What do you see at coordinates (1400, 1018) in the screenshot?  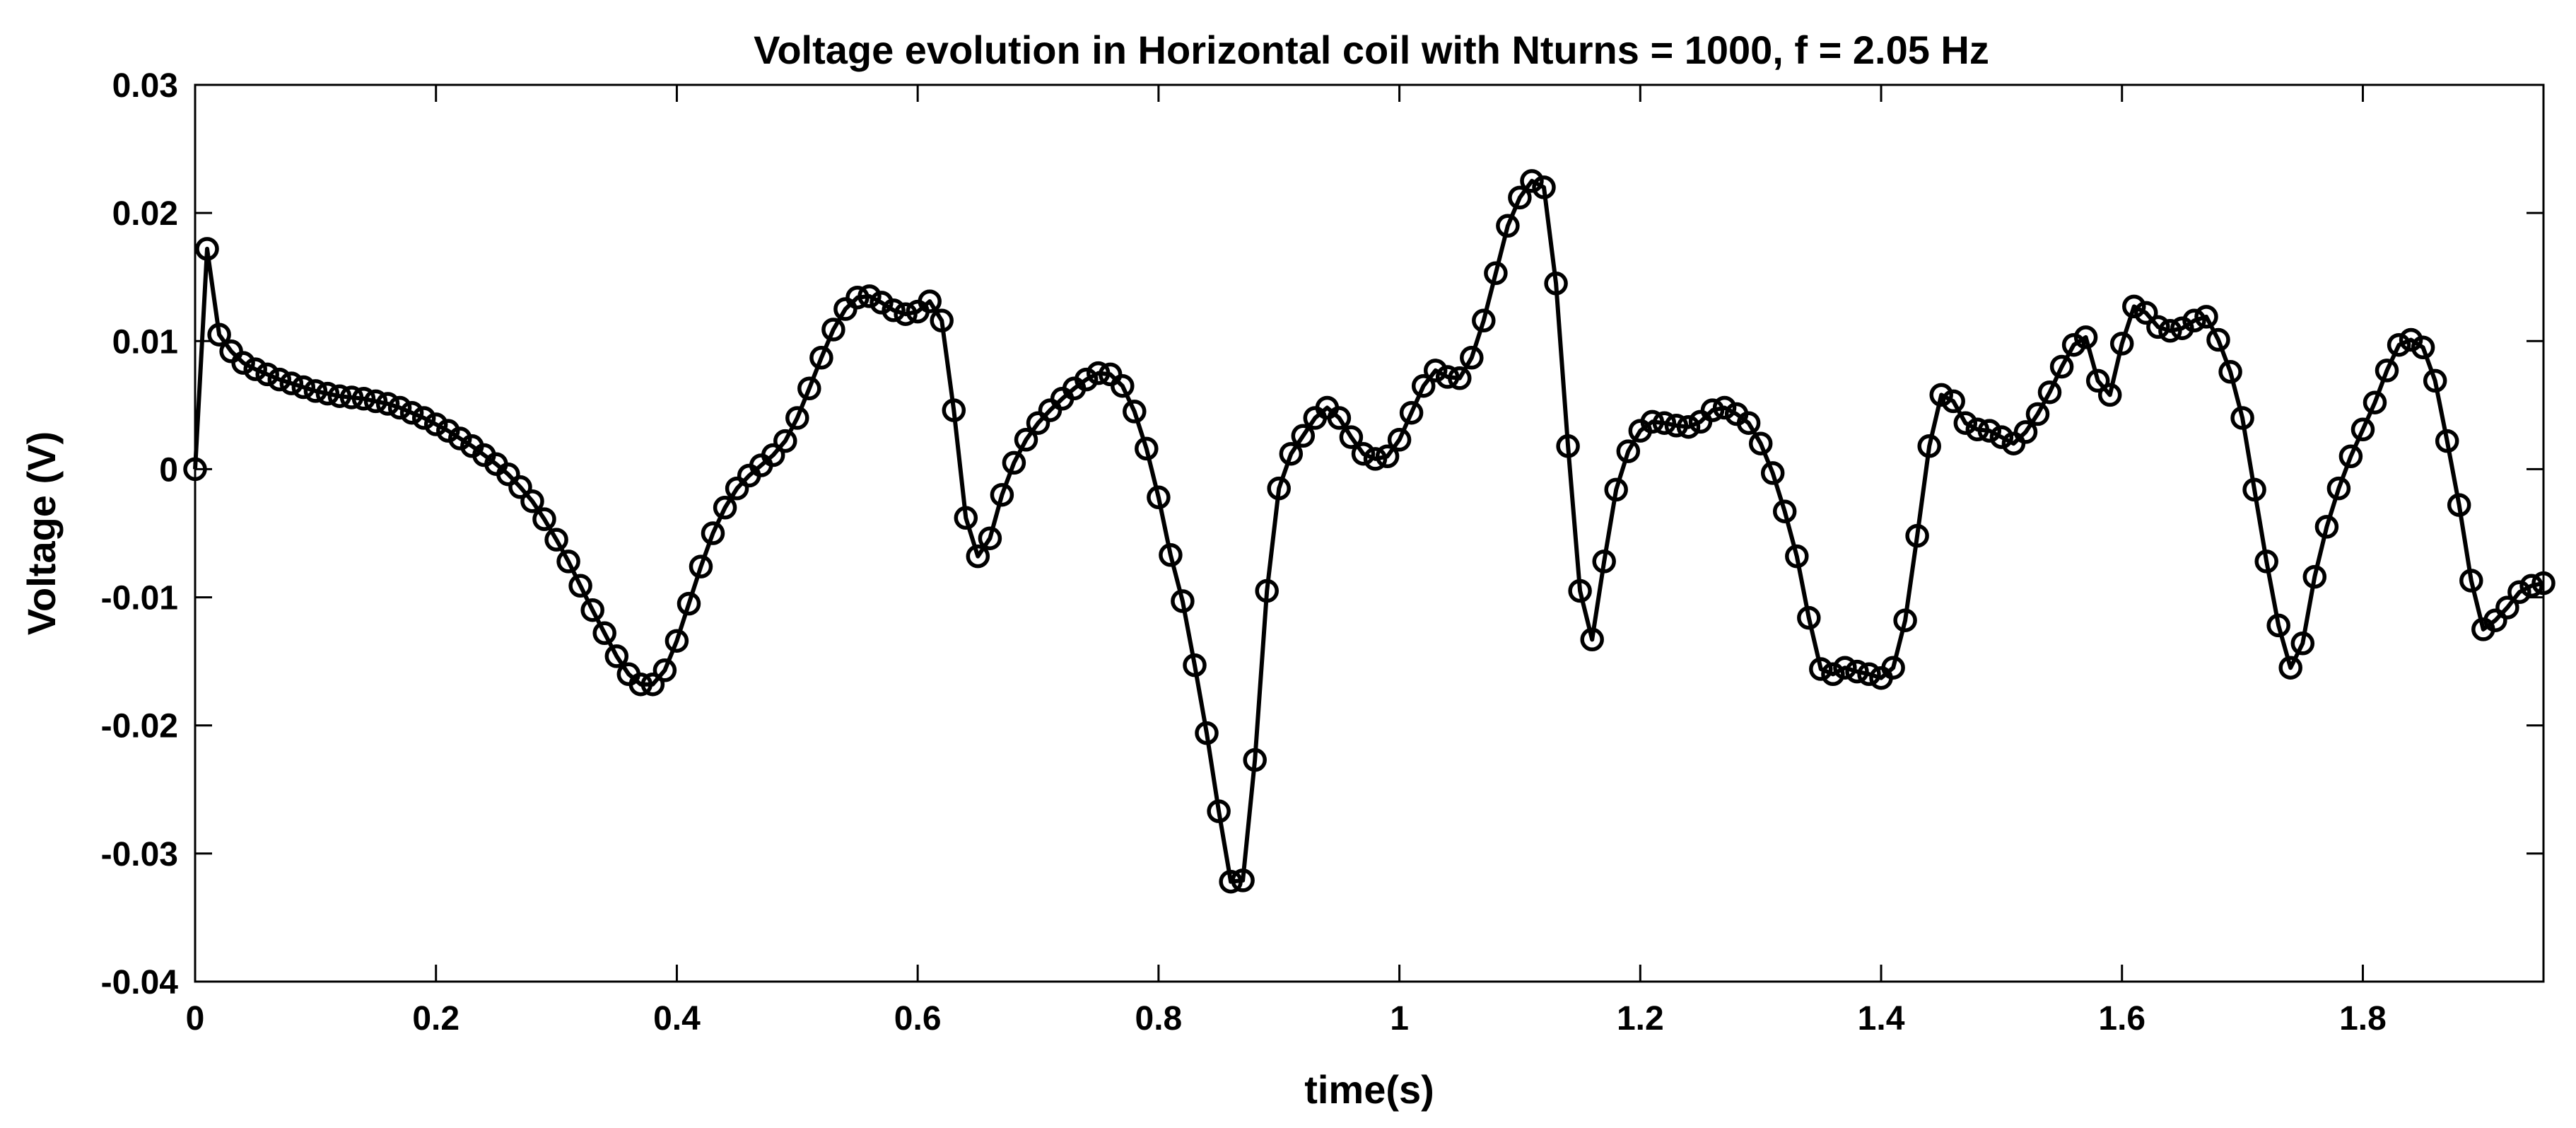 I see `x-tick-label: 1` at bounding box center [1400, 1018].